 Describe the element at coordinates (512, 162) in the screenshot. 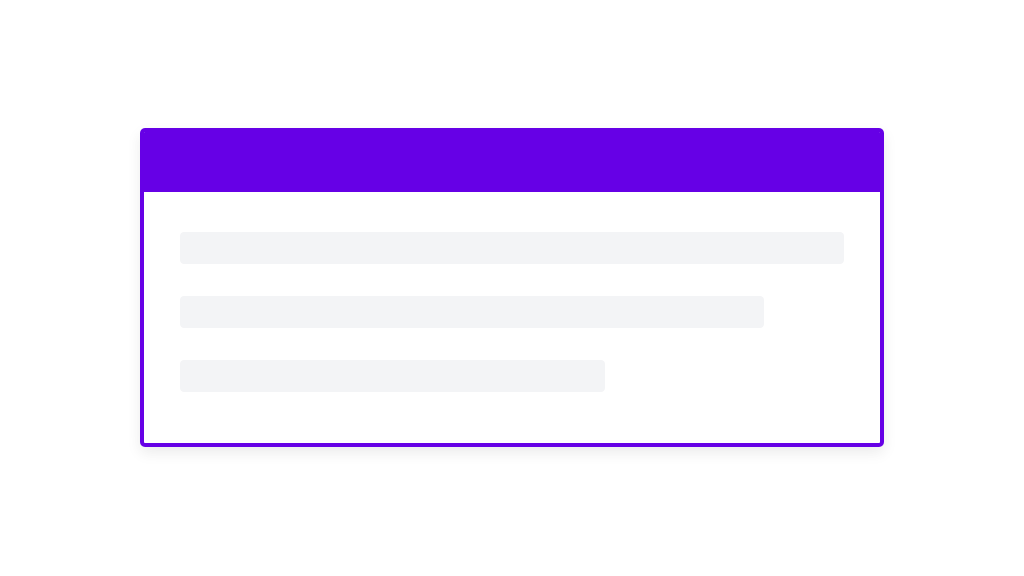

I see `card-header` at that location.